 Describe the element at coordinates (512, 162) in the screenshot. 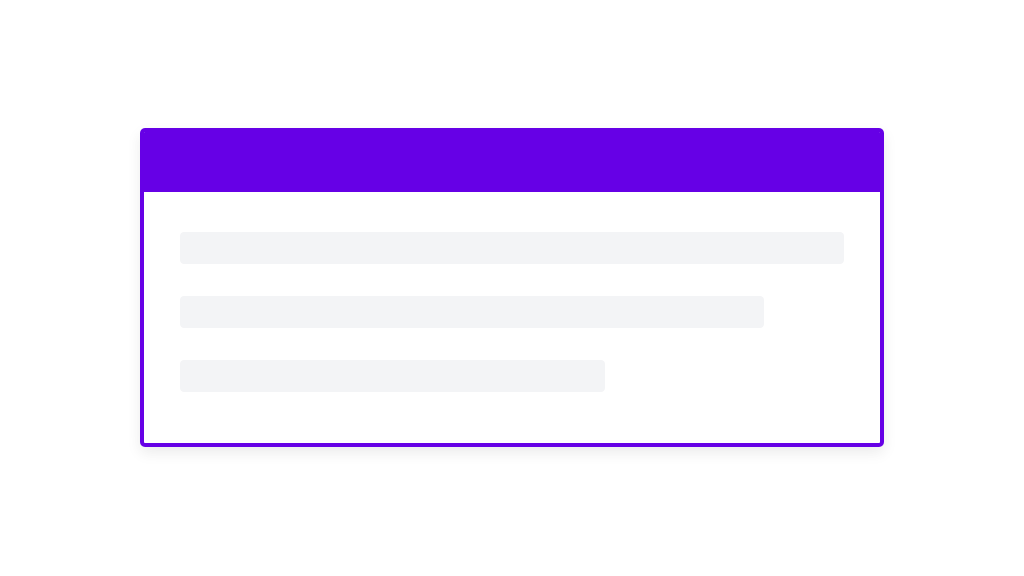

I see `card-header` at that location.